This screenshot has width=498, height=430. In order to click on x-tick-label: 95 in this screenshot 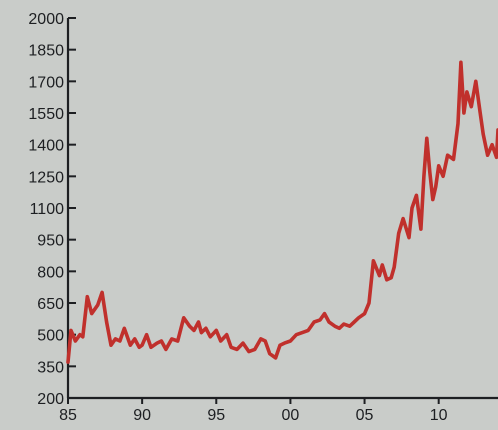, I will do `click(216, 415)`.